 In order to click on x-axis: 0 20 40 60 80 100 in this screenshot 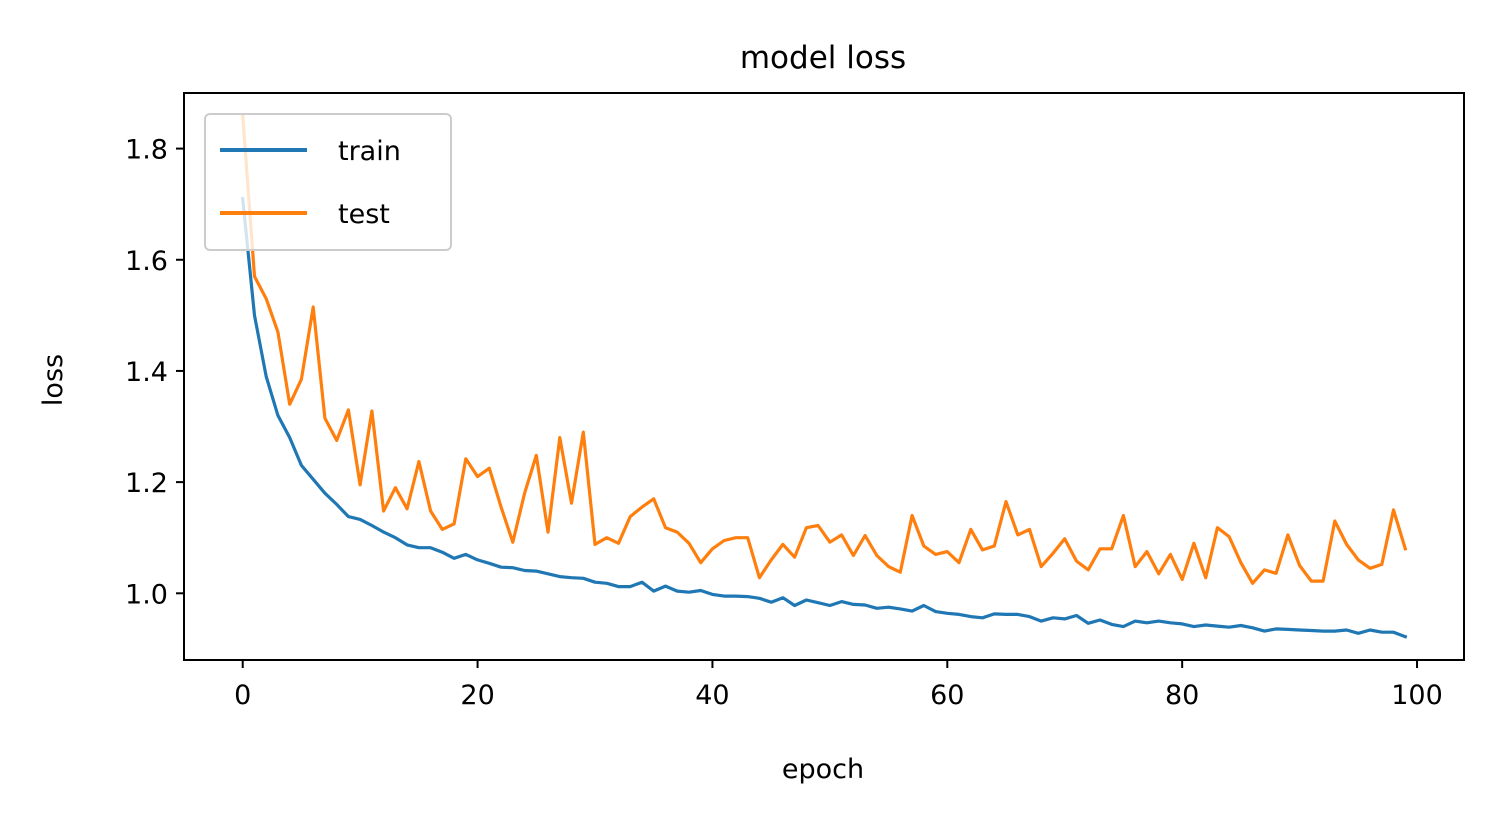, I will do `click(838, 685)`.